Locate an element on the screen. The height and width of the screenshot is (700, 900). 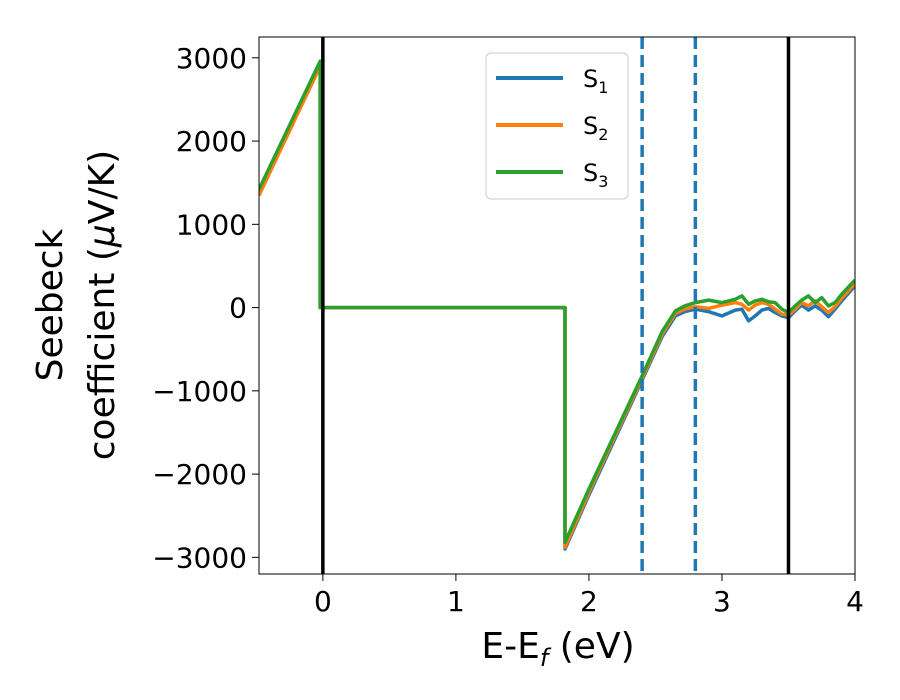
y-tick-label: 1000 is located at coordinates (211, 224).